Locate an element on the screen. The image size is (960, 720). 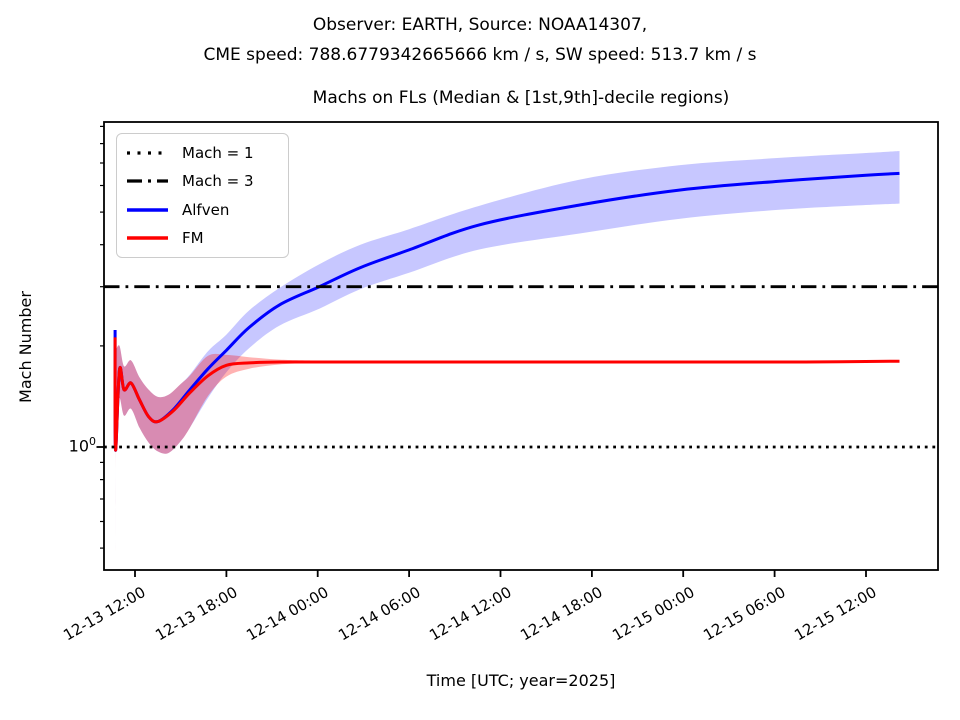
y-tick-base: 10 is located at coordinates (78, 446).